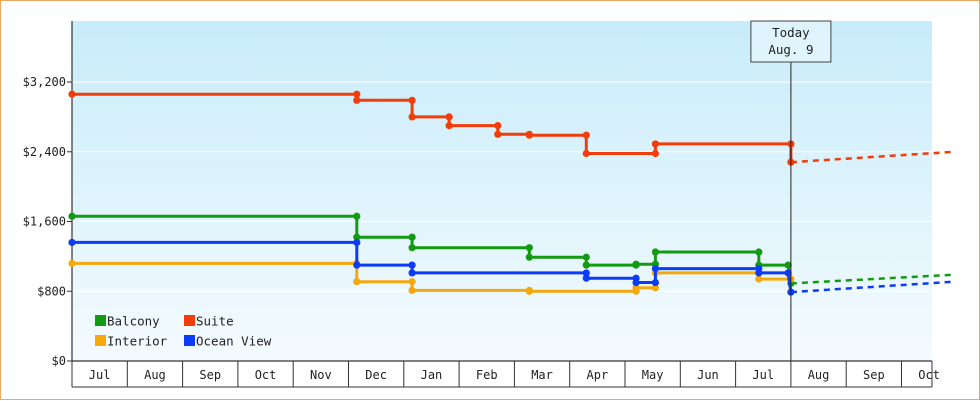 The height and width of the screenshot is (401, 980). I want to click on x-tick-label: Jan, so click(432, 375).